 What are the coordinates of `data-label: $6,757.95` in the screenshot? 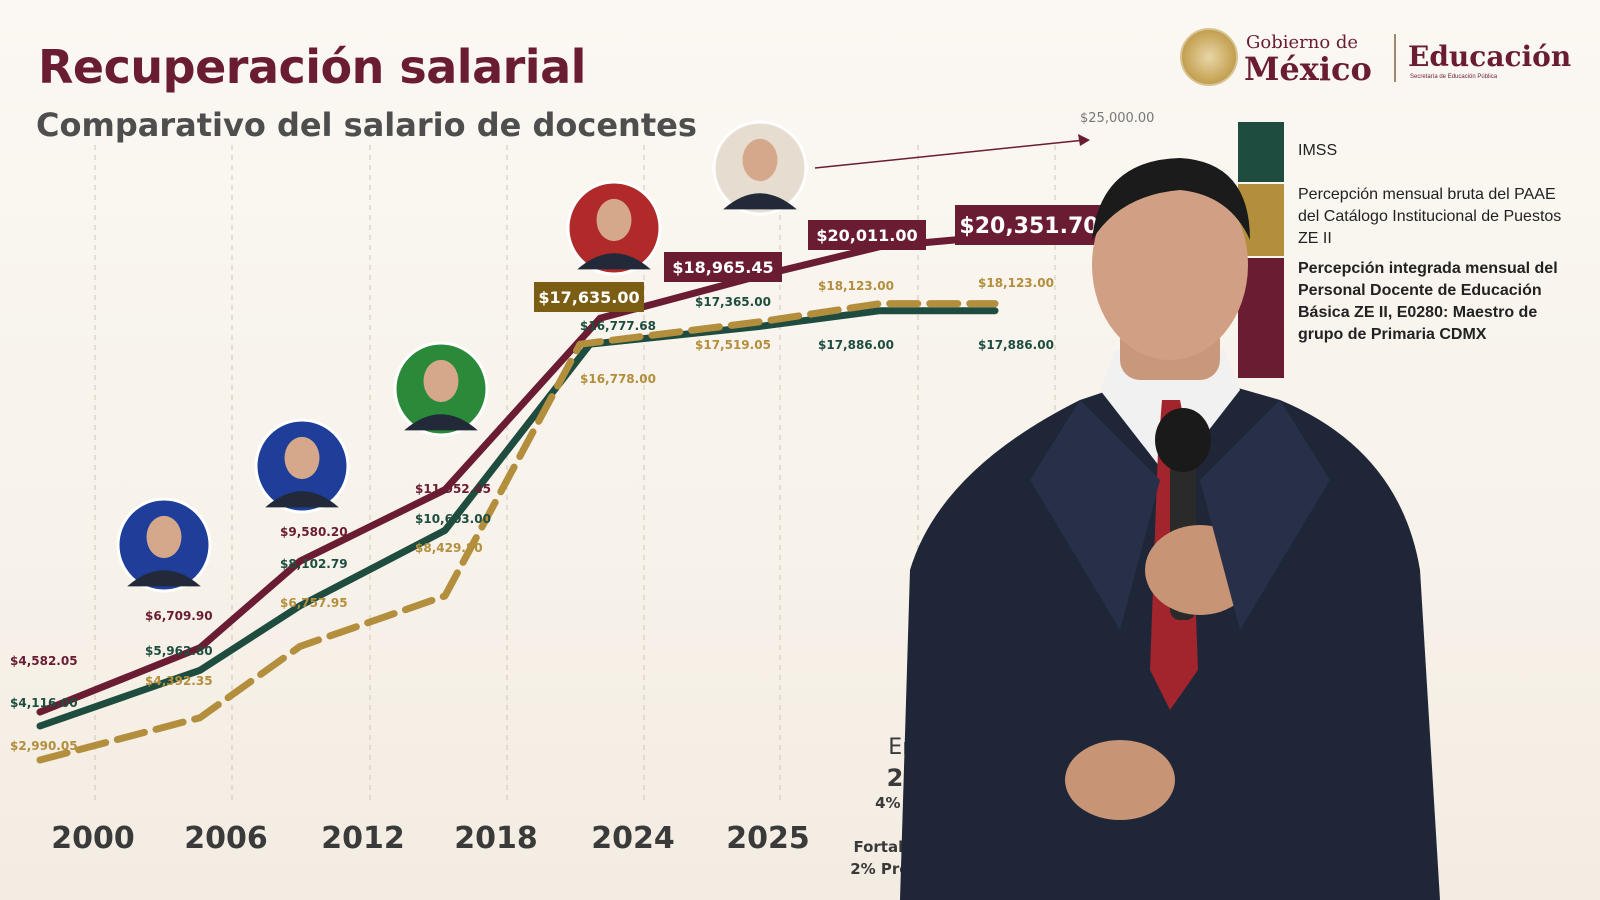 It's located at (314, 603).